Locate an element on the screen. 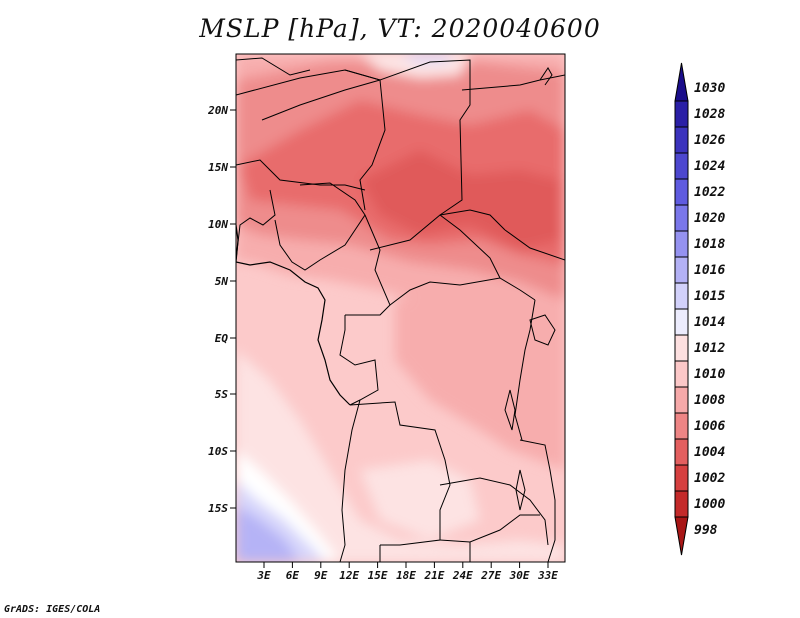  lat-tick-label: EQ is located at coordinates (222, 338).